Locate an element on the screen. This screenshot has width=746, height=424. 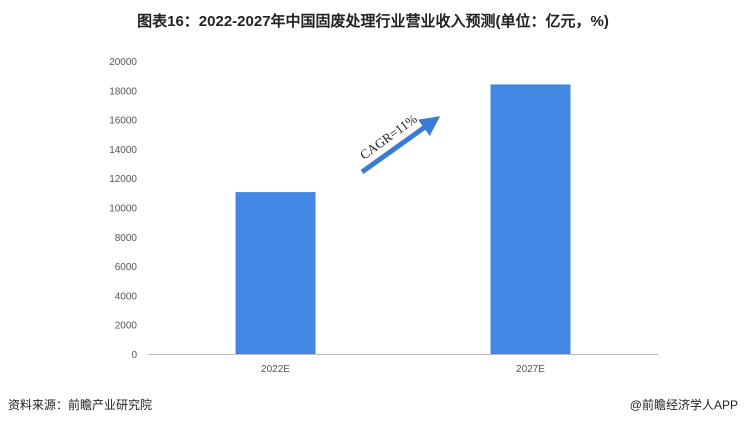
cagr-arrow is located at coordinates (400, 145).